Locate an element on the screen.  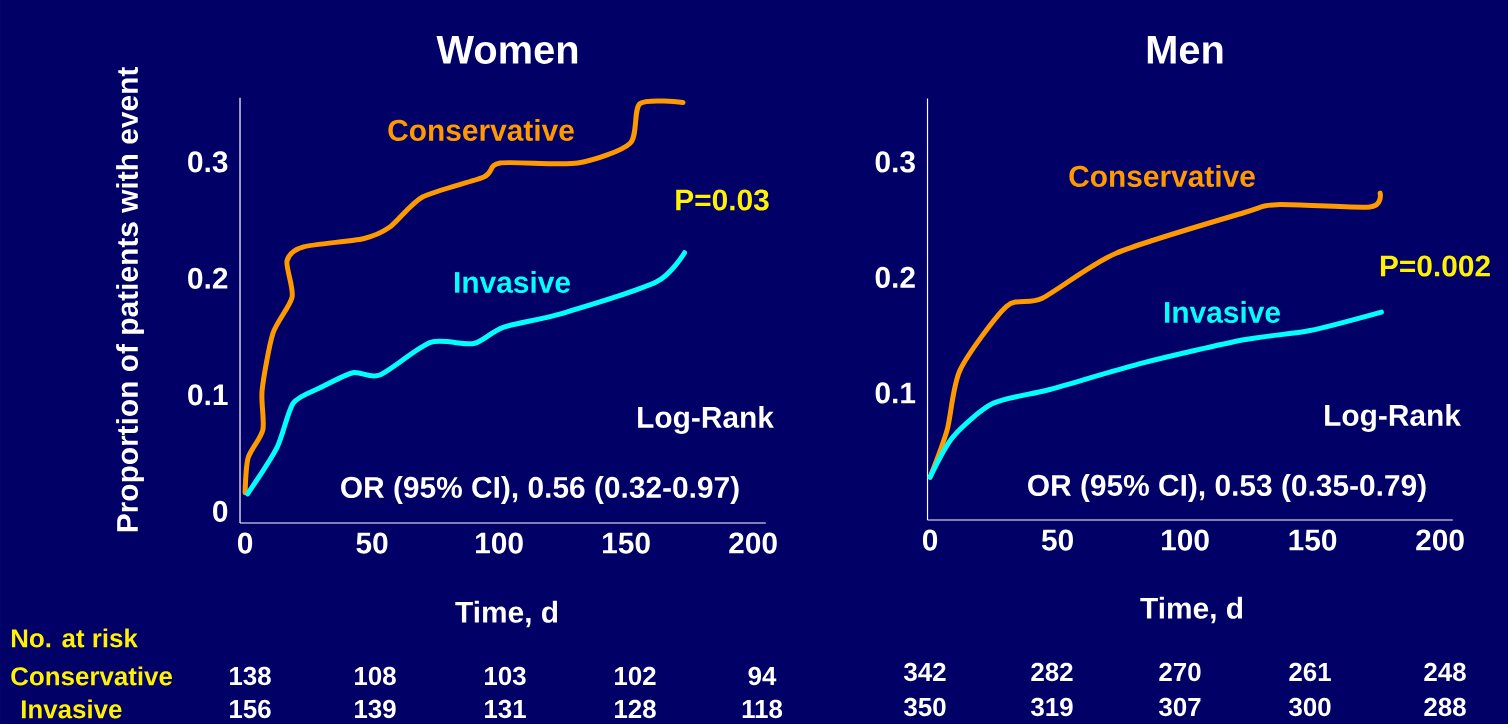
chart-title: Men is located at coordinates (1185, 50).